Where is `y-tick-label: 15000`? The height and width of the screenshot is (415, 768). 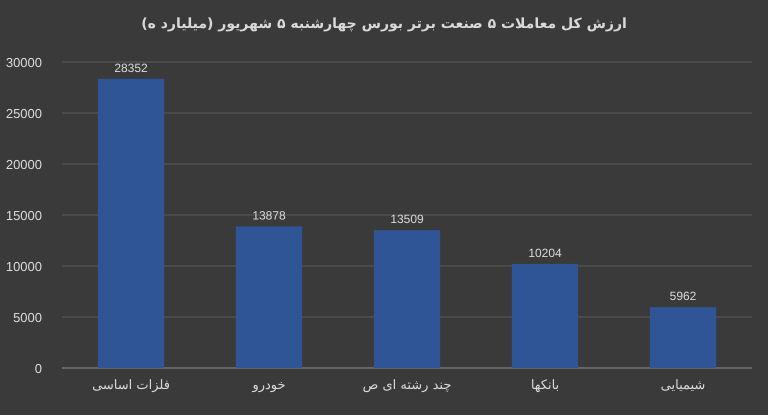
y-tick-label: 15000 is located at coordinates (24, 215).